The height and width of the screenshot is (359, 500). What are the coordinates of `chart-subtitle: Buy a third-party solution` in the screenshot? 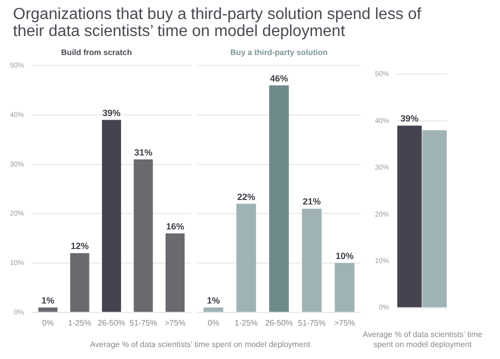 It's located at (279, 53).